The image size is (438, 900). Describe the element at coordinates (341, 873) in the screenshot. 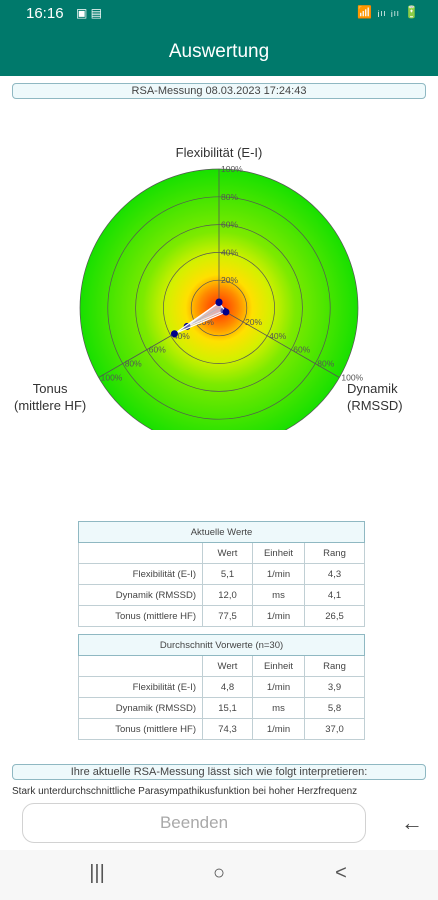

I see `nav-back-icon: <` at that location.